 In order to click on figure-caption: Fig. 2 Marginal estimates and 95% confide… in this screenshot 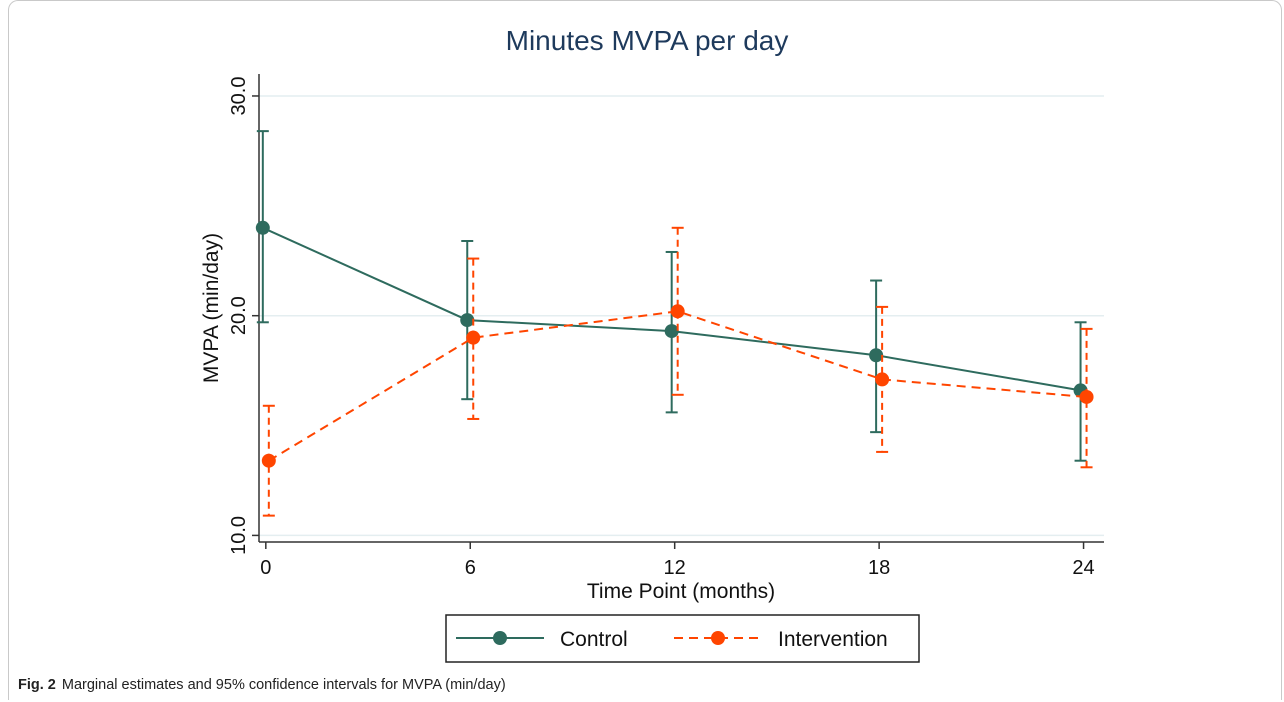, I will do `click(262, 685)`.